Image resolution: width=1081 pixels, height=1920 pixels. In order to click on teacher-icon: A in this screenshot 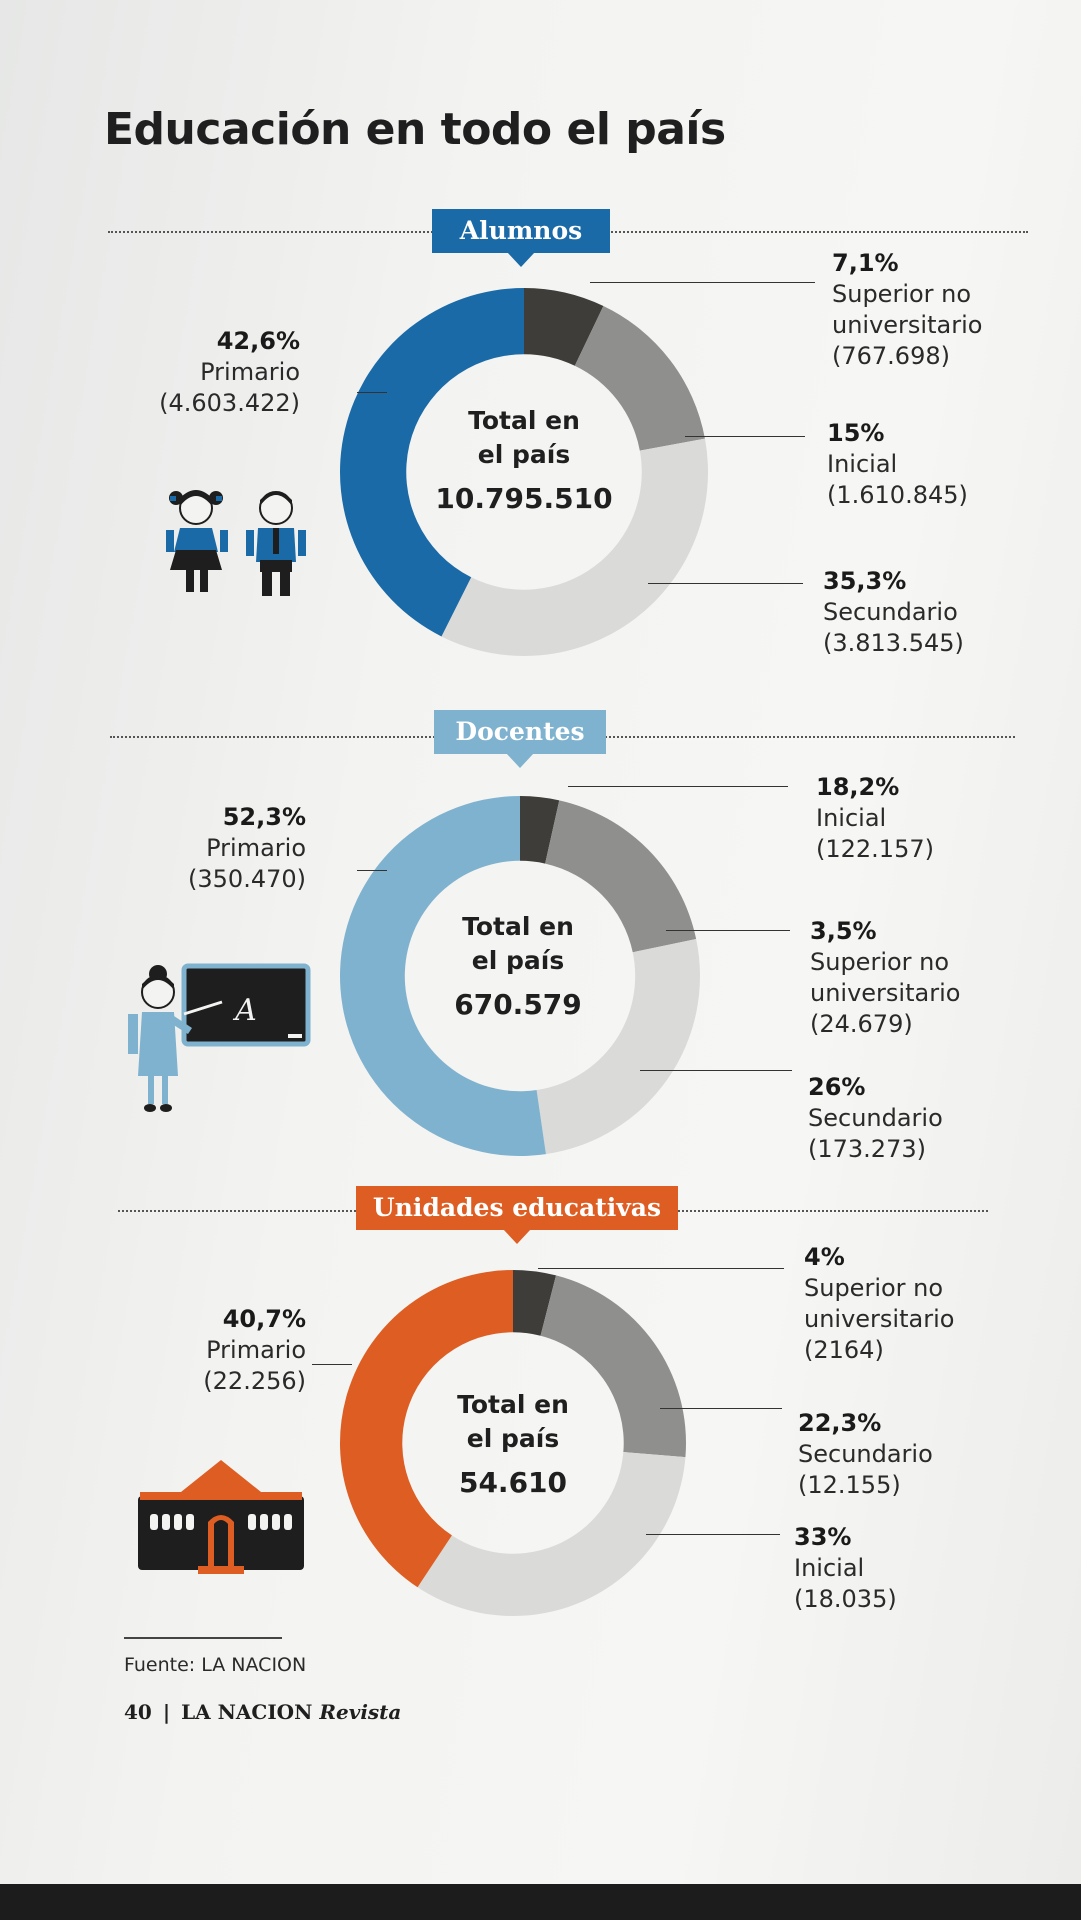, I will do `click(219, 1037)`.